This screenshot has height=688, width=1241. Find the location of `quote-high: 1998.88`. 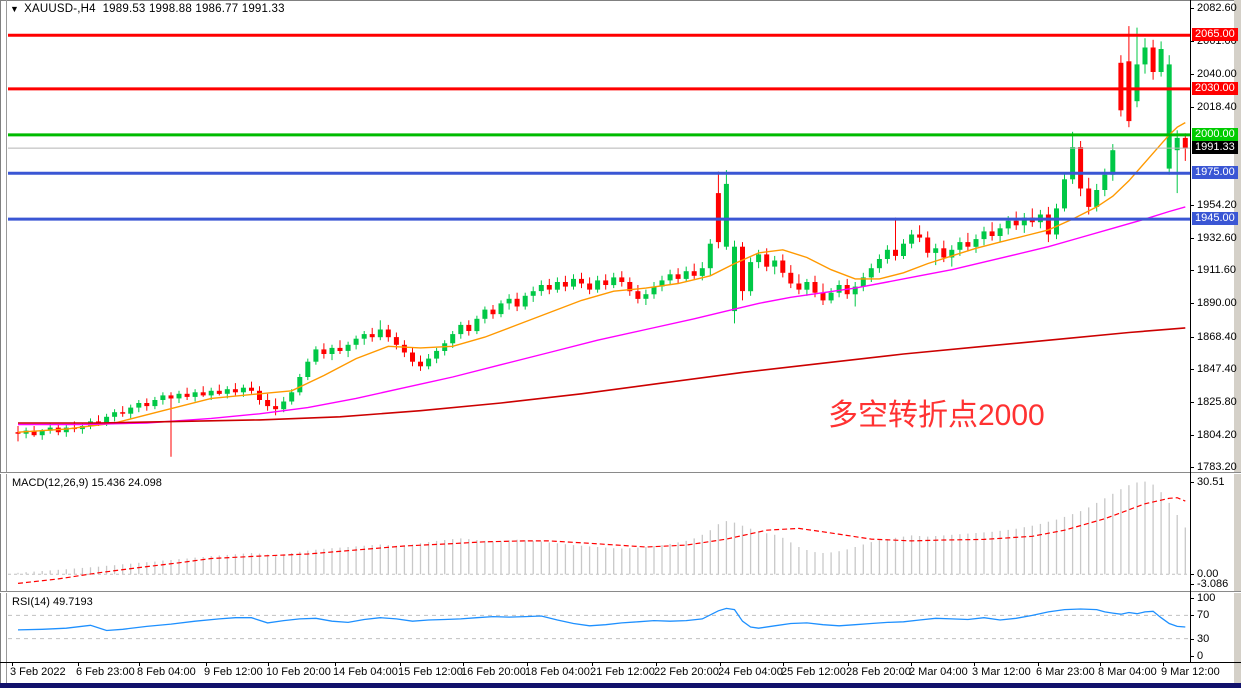

quote-high: 1998.88 is located at coordinates (170, 9).